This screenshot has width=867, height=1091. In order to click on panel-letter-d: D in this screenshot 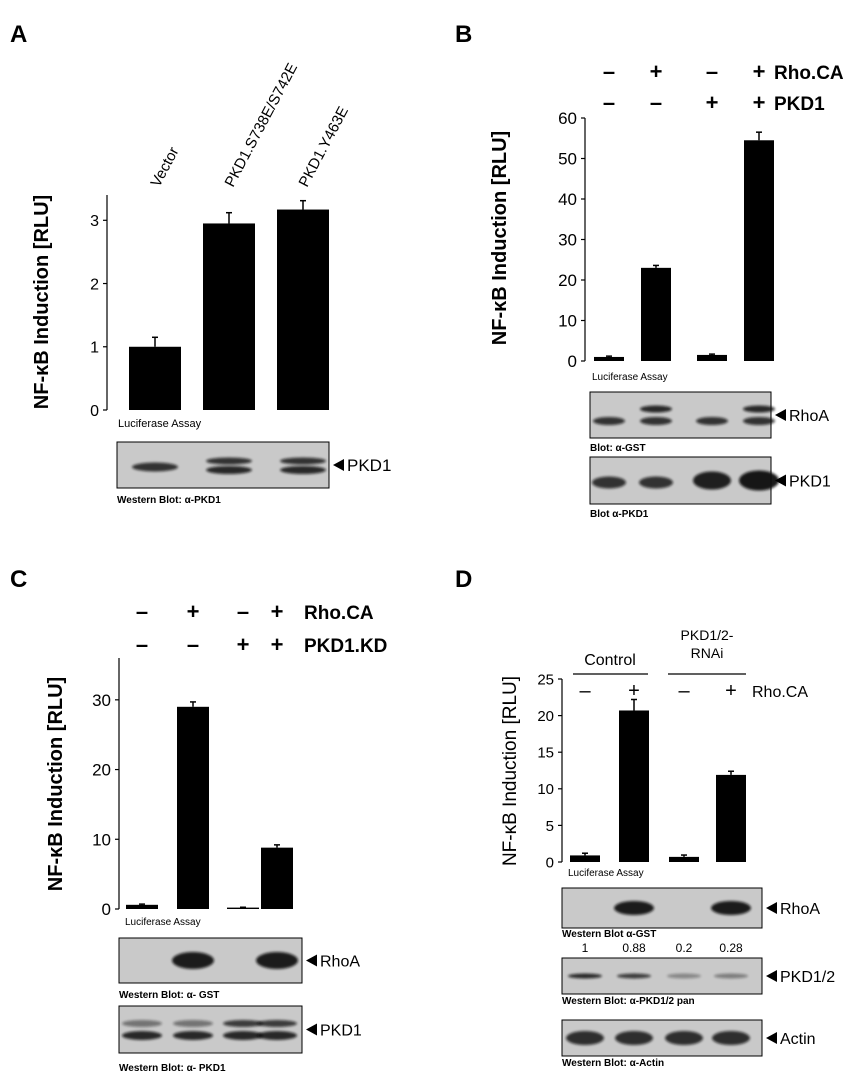, I will do `click(463, 579)`.